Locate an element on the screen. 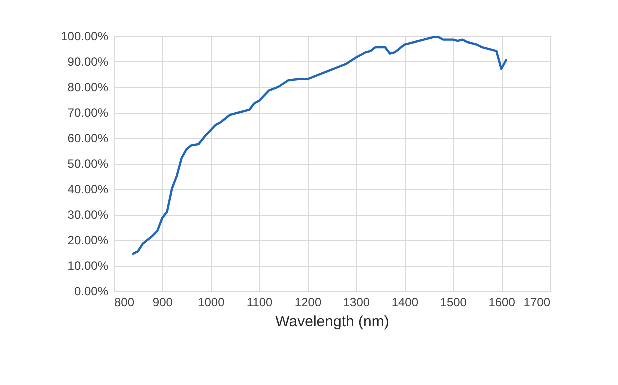 The image size is (618, 385). y-tick-label: 60.00% is located at coordinates (88, 139).